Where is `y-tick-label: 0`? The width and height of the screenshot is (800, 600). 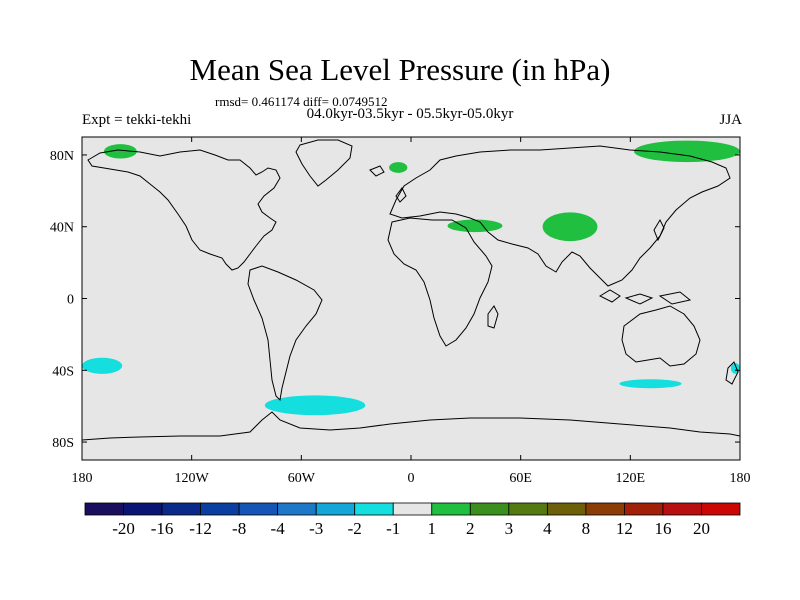
y-tick-label: 0 is located at coordinates (70, 300).